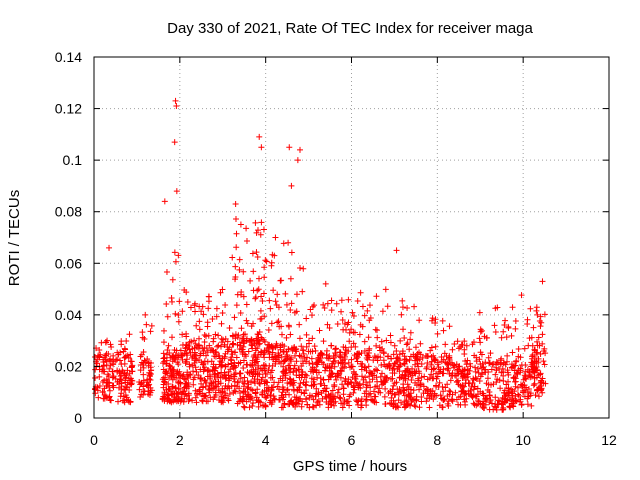 The image size is (640, 480). Describe the element at coordinates (78, 418) in the screenshot. I see `y-tick-label: 0` at that location.